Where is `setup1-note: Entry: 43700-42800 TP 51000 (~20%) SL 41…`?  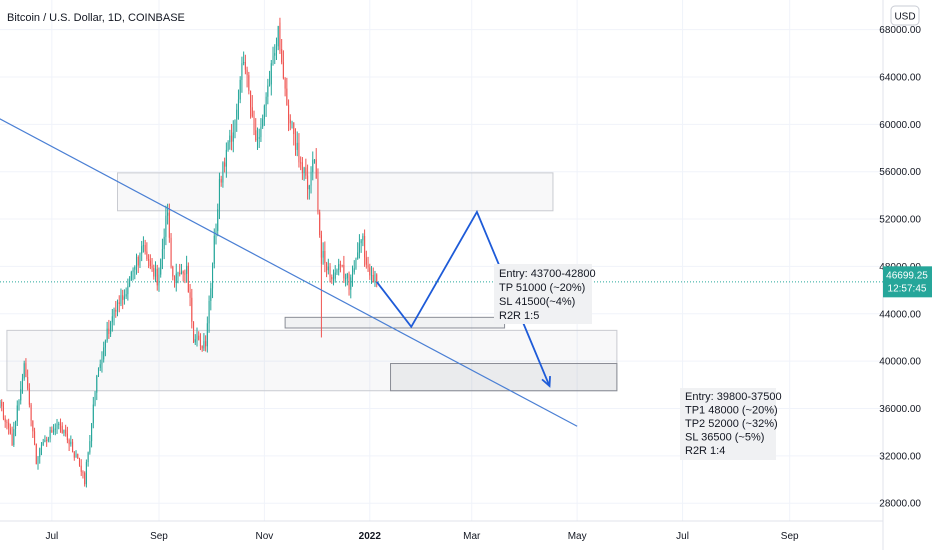 setup1-note: Entry: 43700-42800 TP 51000 (~20%) SL 41… is located at coordinates (545, 294).